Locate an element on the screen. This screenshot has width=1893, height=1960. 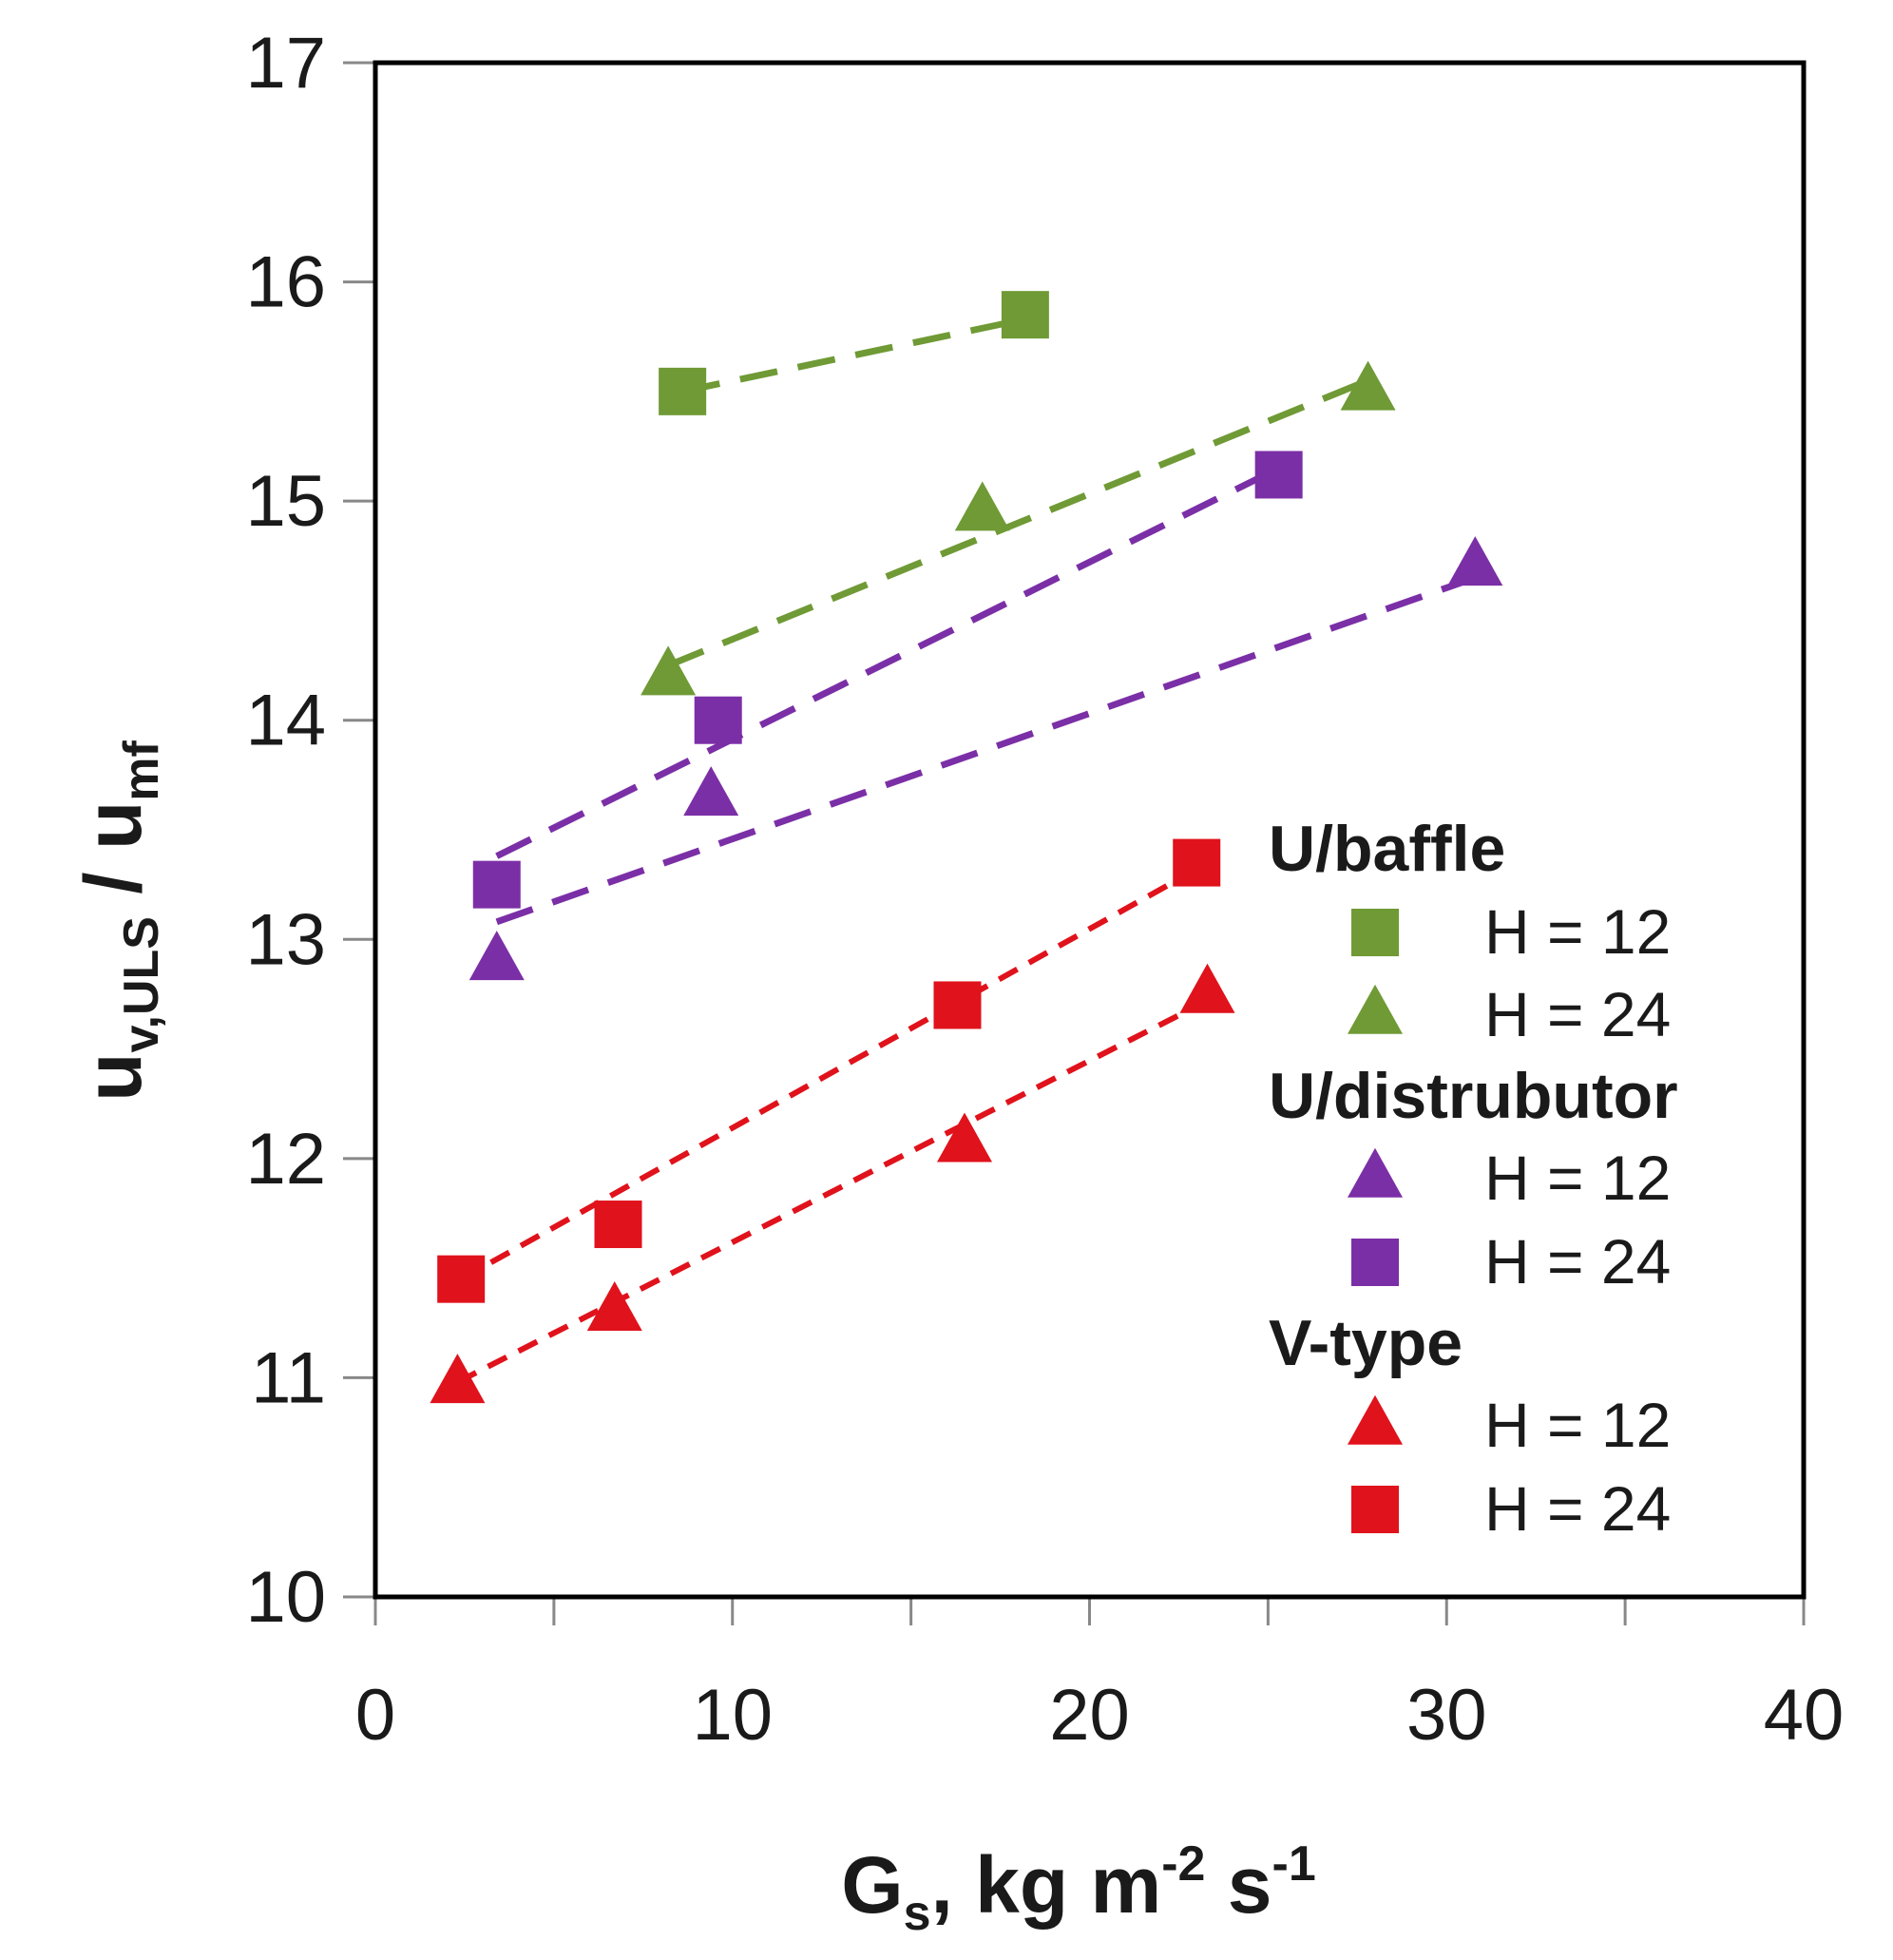
legend-marker-v-type-h24 is located at coordinates (1375, 1510).